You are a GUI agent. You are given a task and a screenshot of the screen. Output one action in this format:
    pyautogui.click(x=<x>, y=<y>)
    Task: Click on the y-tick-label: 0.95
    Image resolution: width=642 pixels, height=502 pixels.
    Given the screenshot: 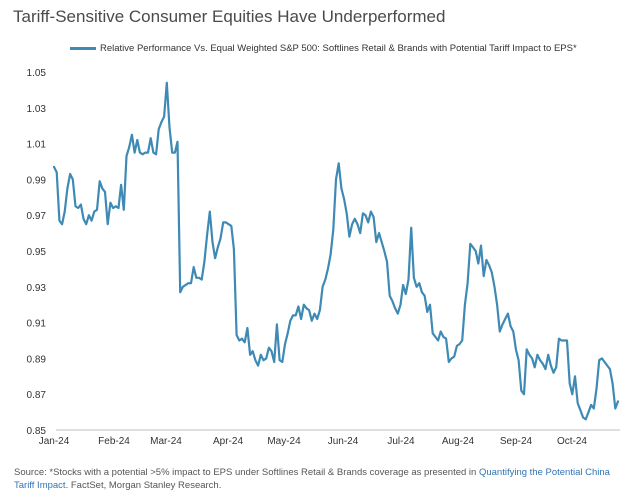 What is the action you would take?
    pyautogui.click(x=37, y=252)
    